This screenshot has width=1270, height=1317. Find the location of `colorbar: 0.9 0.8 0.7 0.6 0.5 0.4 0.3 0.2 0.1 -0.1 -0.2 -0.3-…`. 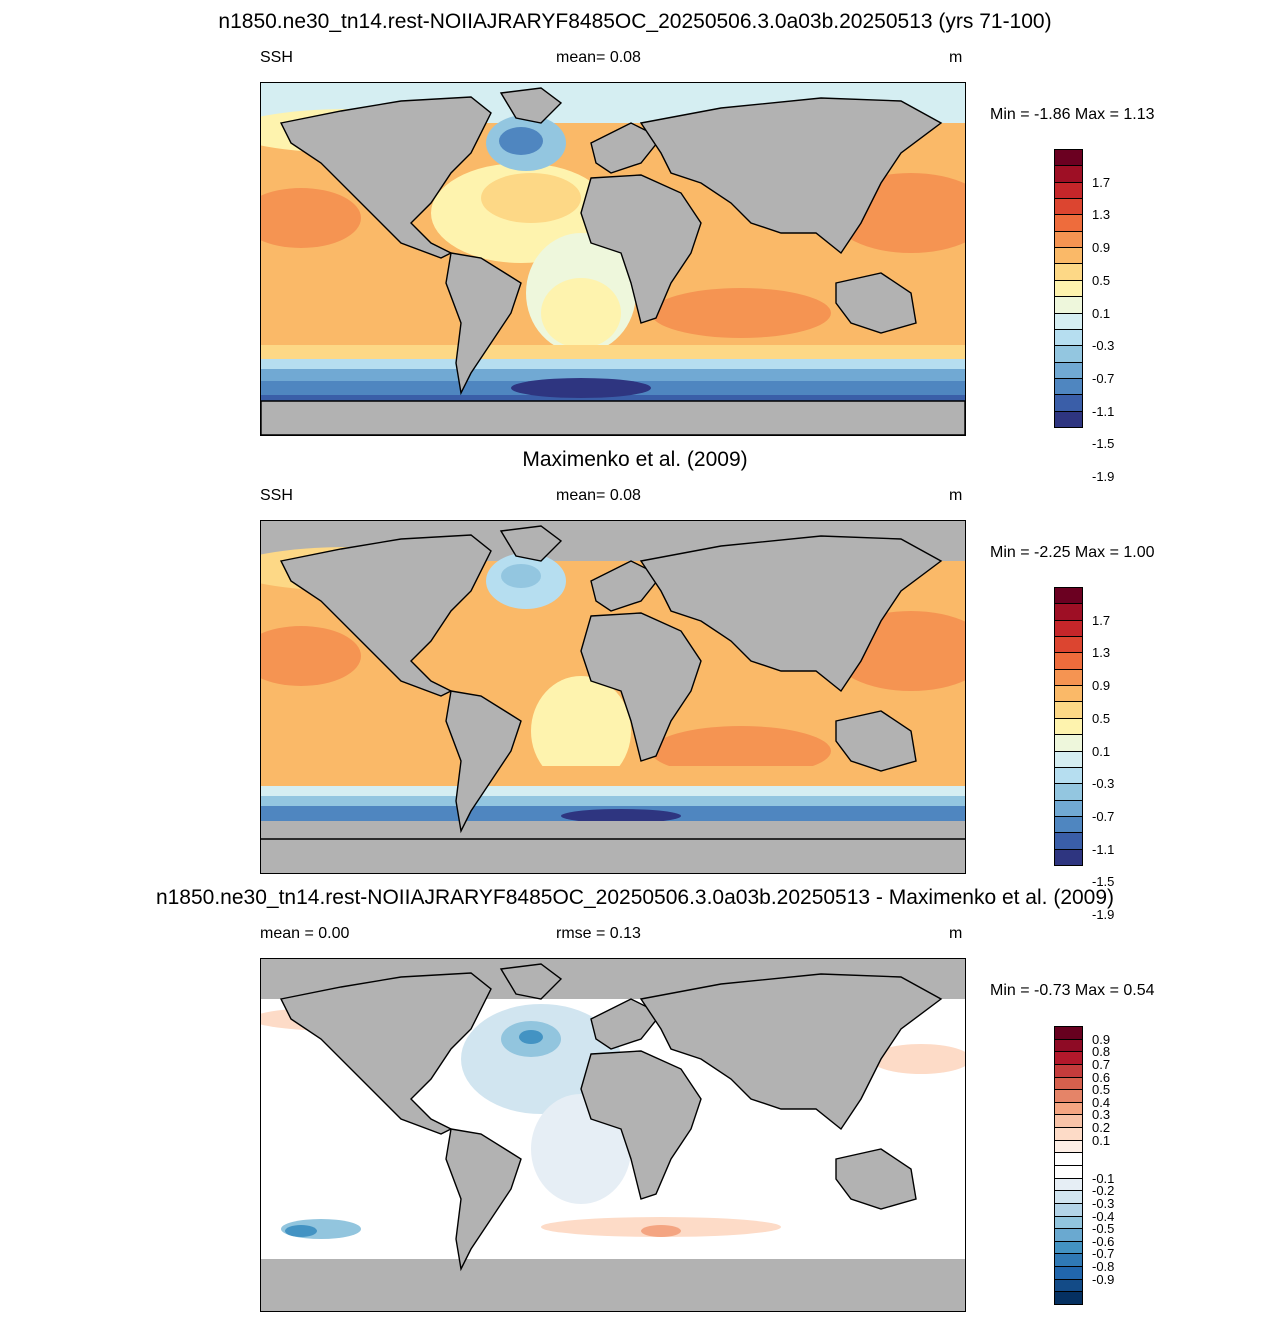

colorbar: 0.9 0.8 0.7 0.6 0.5 0.4 0.3 0.2 0.1 -0.1 -0.2 -0.3-… is located at coordinates (1084, 1165).